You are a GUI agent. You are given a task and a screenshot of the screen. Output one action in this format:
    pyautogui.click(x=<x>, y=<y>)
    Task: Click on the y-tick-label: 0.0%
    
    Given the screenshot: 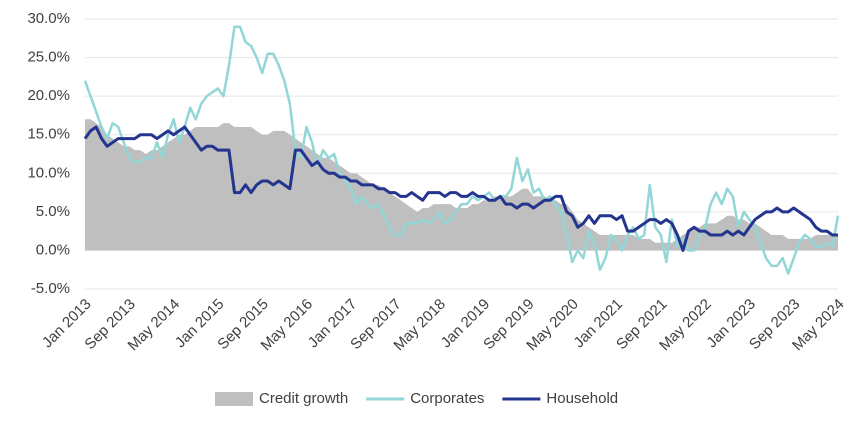 What is the action you would take?
    pyautogui.click(x=53, y=249)
    